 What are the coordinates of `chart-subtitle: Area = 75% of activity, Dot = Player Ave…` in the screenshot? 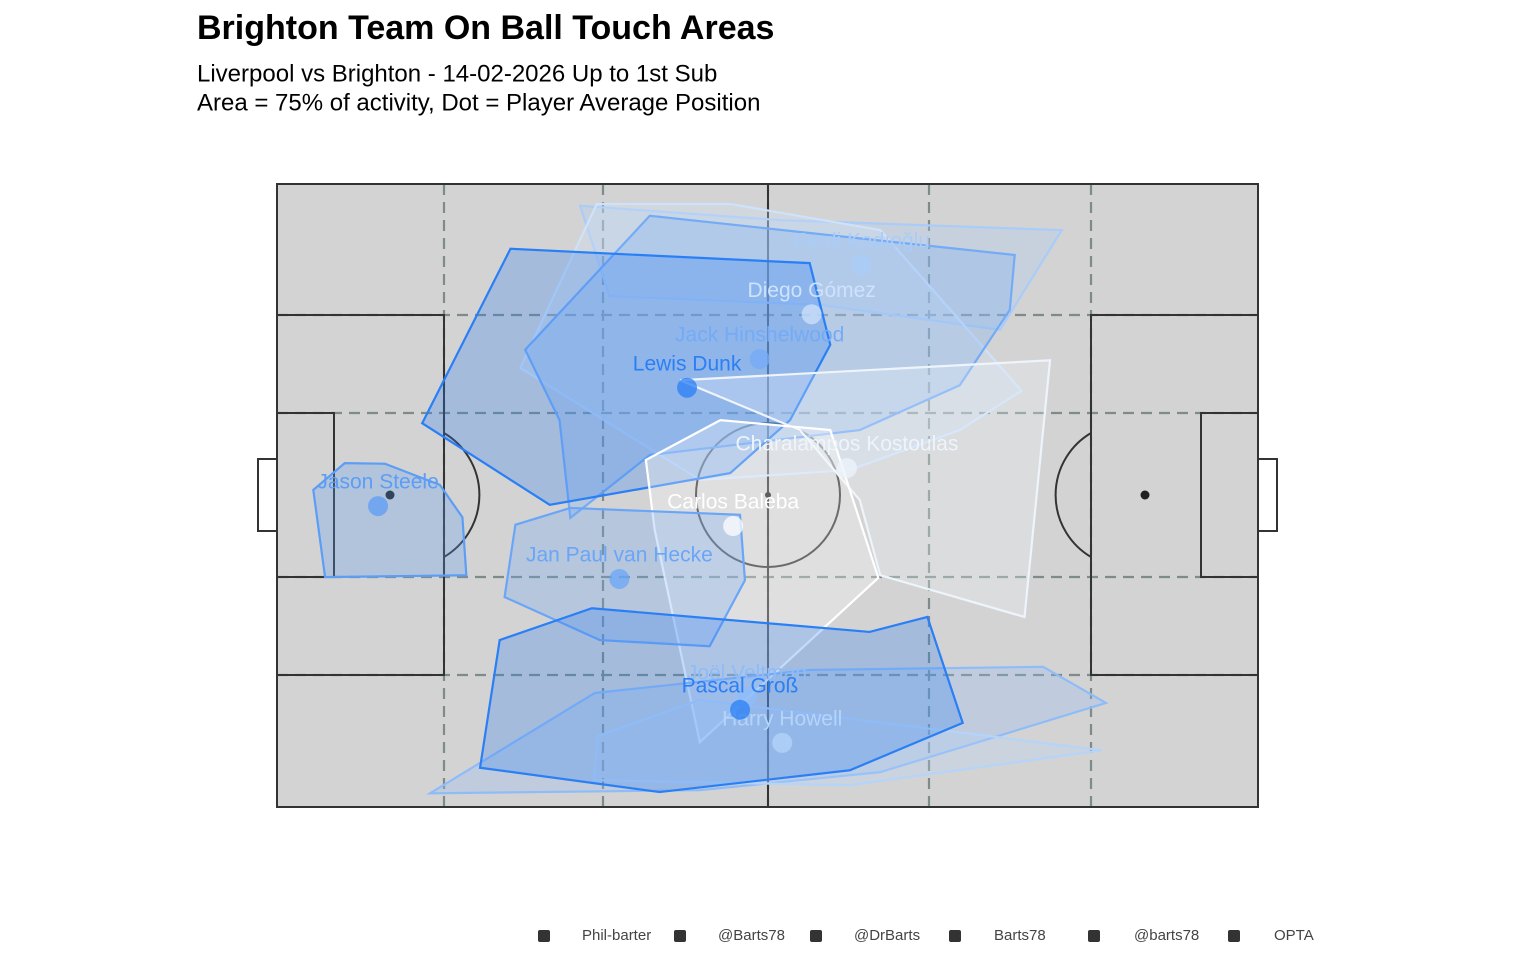 It's located at (478, 102).